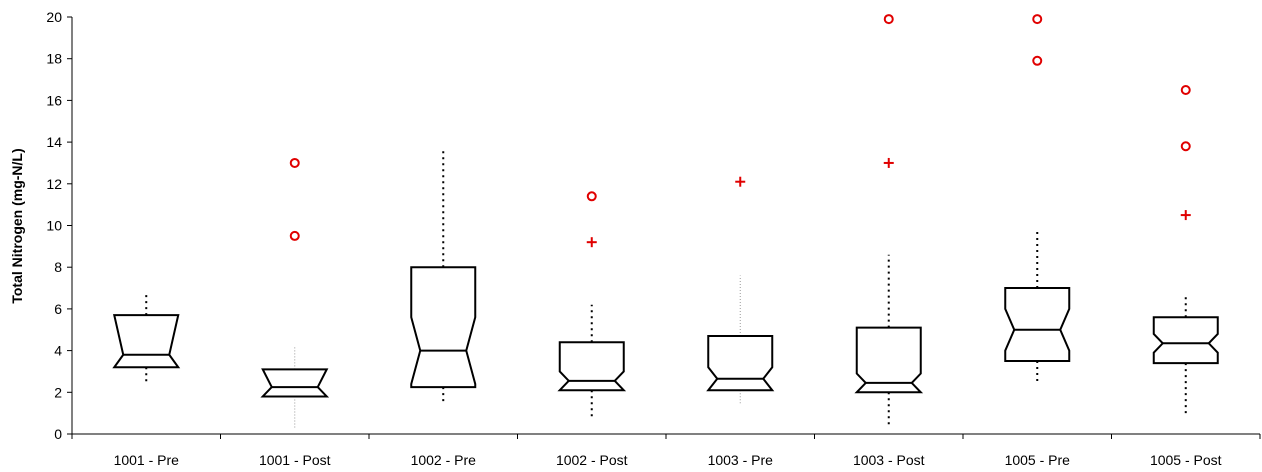  What do you see at coordinates (54, 100) in the screenshot?
I see `y-tick-label: 16` at bounding box center [54, 100].